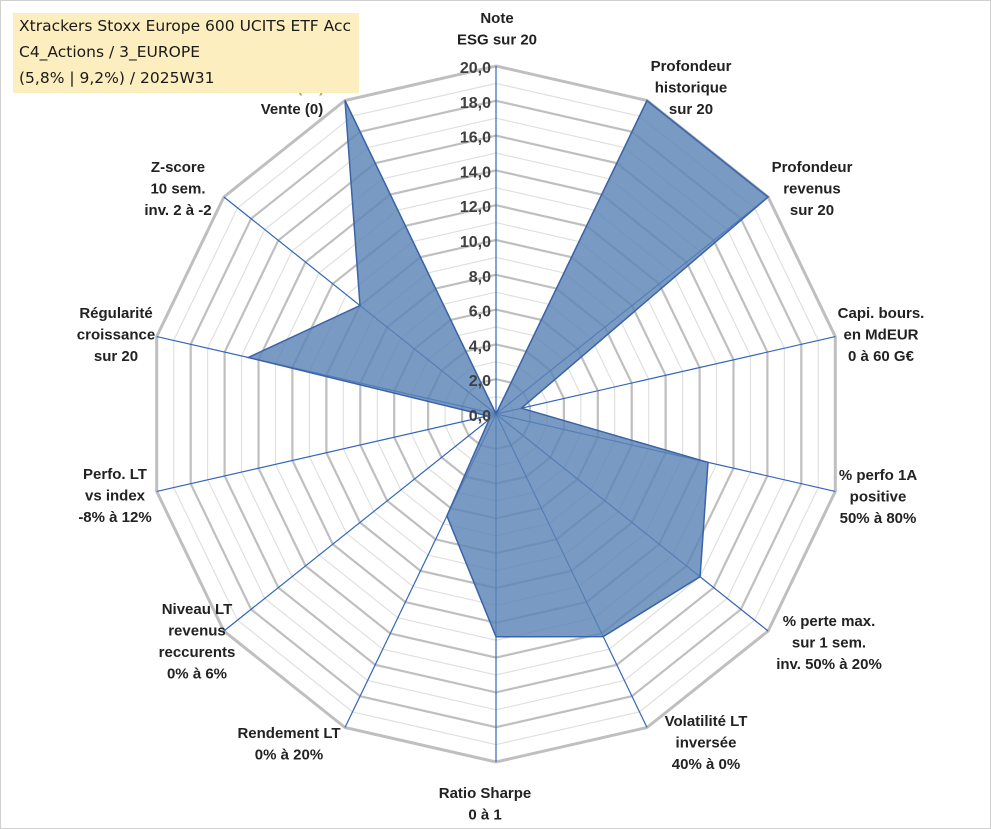 The image size is (991, 829). What do you see at coordinates (829, 643) in the screenshot?
I see `axis-label: % perte max. sur 1 sem. inv. 50% à 20%` at bounding box center [829, 643].